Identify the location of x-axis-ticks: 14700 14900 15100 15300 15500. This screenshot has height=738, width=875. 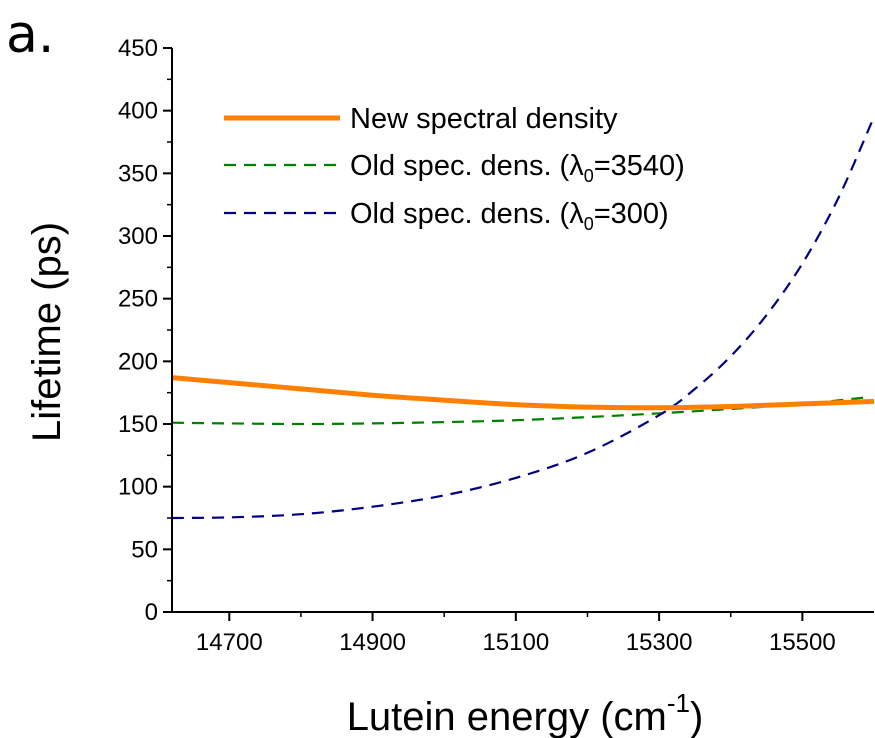
(516, 634).